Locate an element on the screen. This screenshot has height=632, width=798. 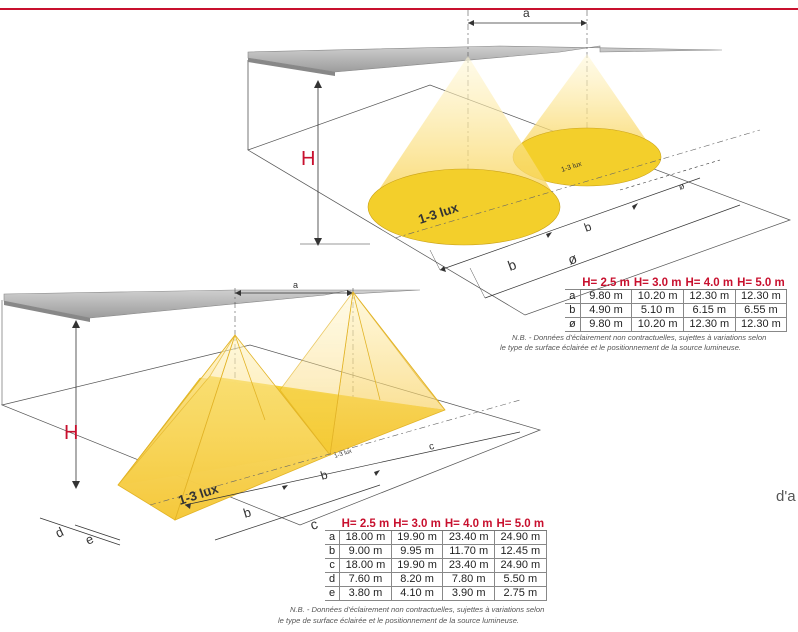
side-text-fragment: d'a is located at coordinates (786, 496).